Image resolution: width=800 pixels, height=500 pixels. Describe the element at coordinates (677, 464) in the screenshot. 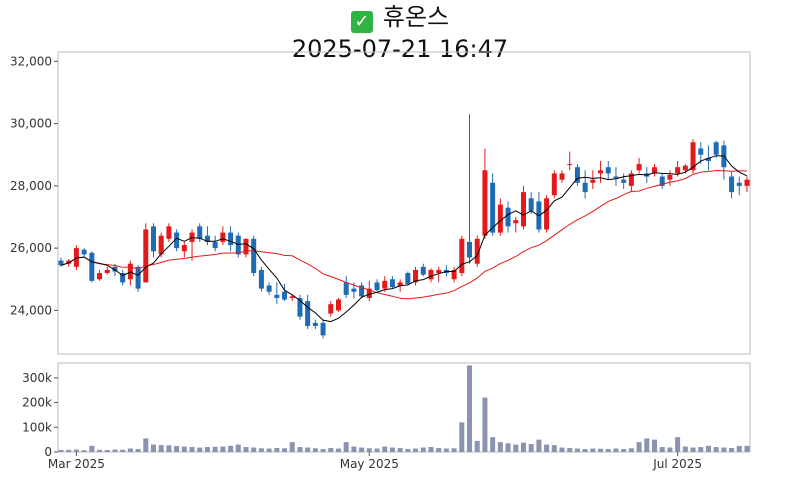

I see `x-tick-label: Jul 2025` at that location.